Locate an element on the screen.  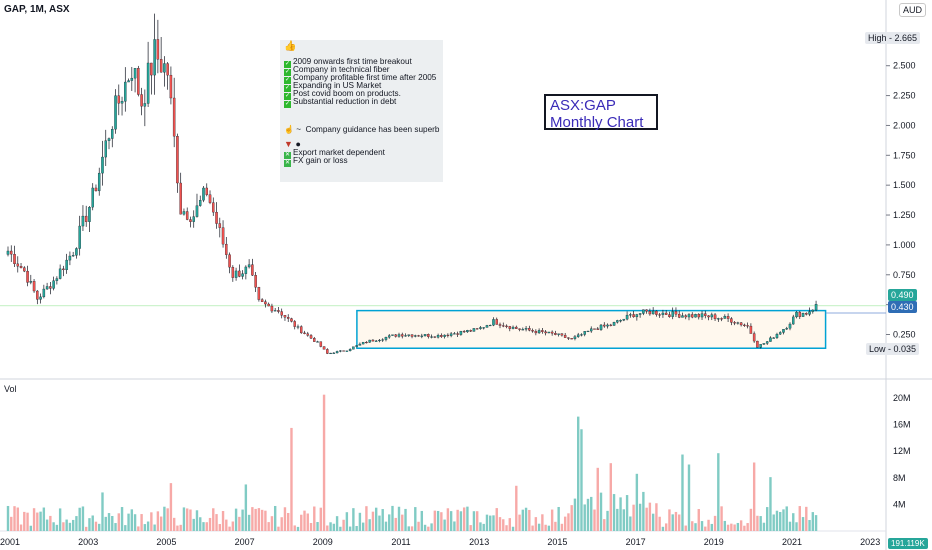
pro-item: ✓ Substantial reduction in debt is located at coordinates (340, 102).